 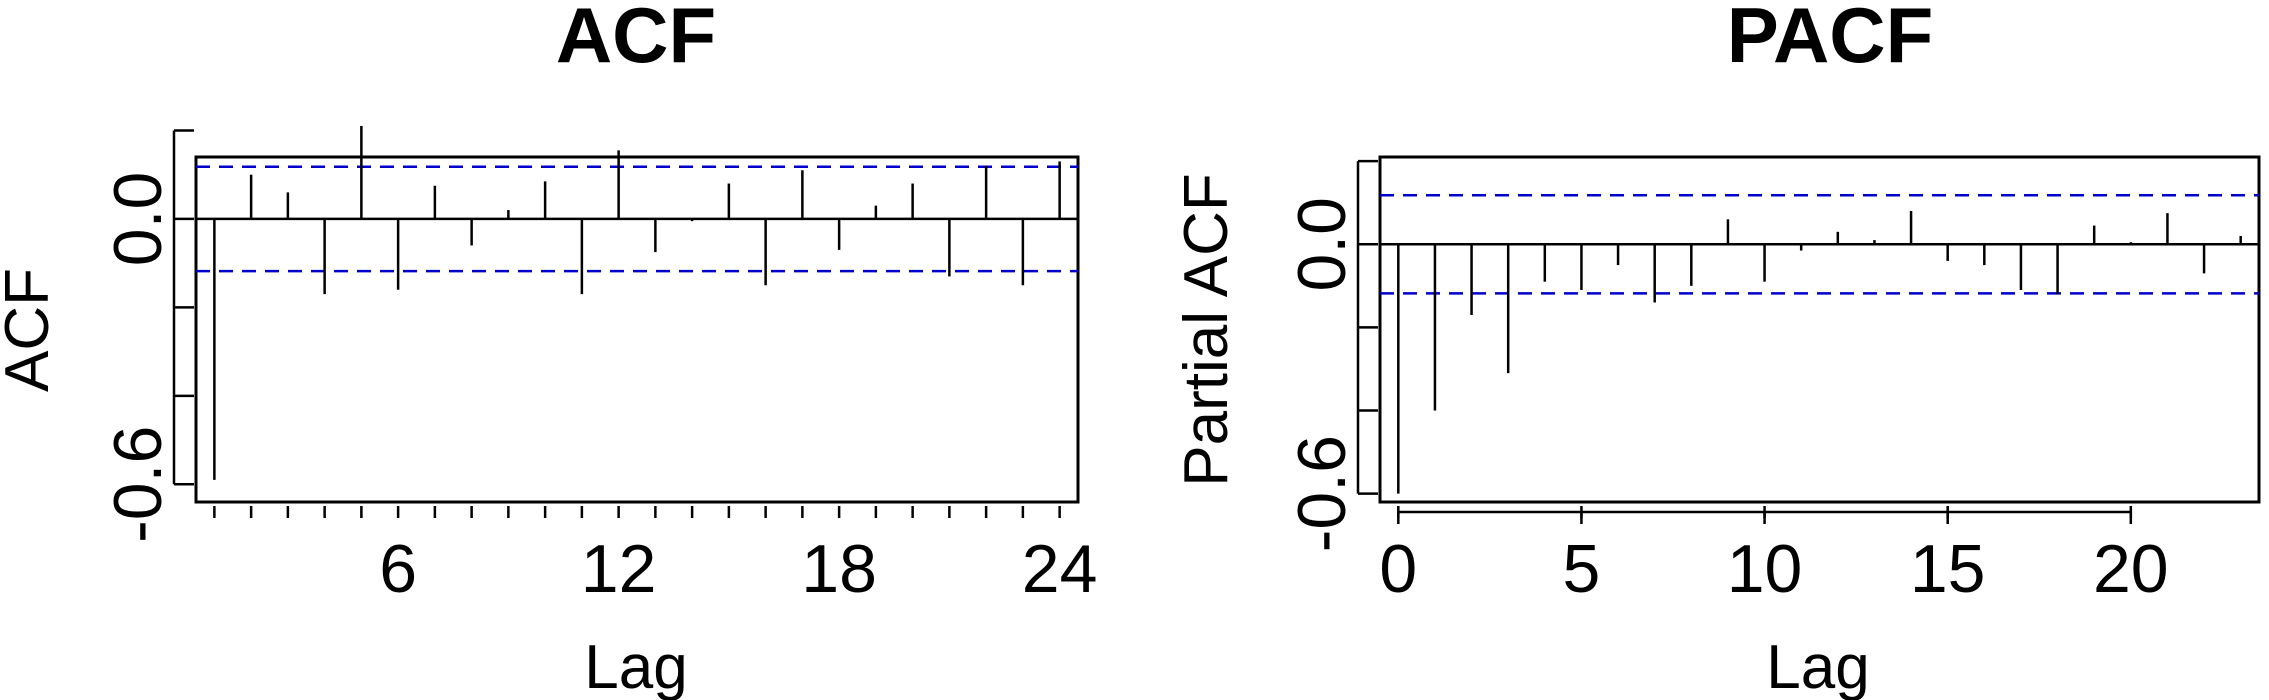 What do you see at coordinates (1830, 39) in the screenshot?
I see `pacf-title: PACF` at bounding box center [1830, 39].